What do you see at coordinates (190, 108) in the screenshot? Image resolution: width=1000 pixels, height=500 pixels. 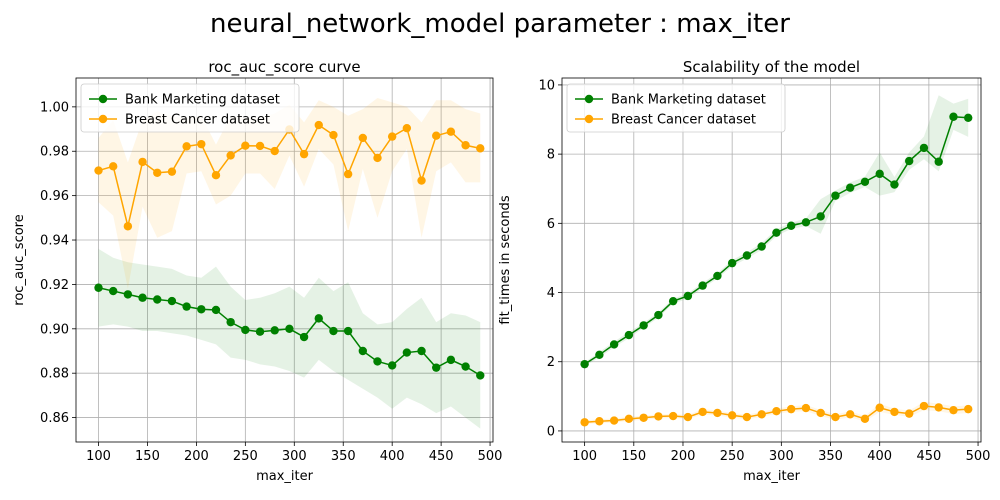 I see `legend-box` at bounding box center [190, 108].